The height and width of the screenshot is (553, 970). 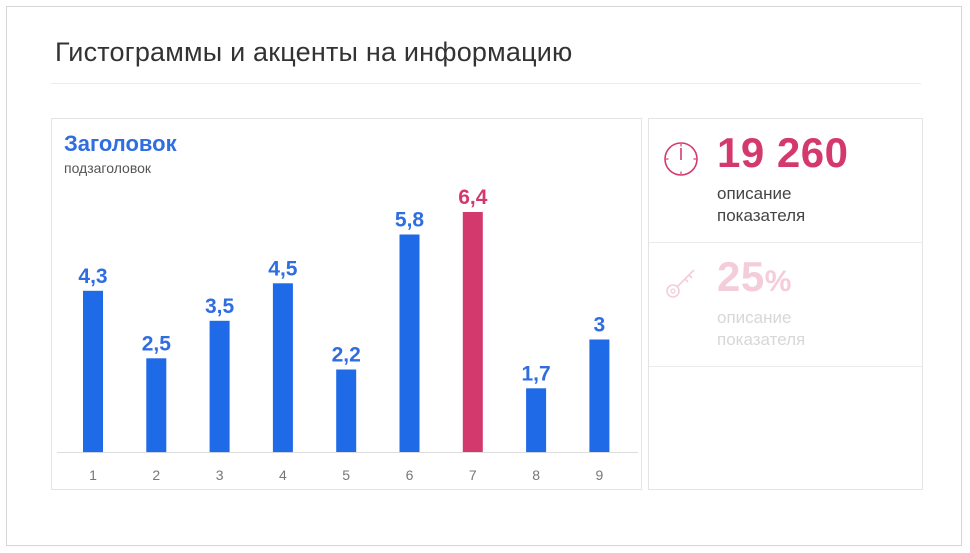 I want to click on title-divider, so click(x=486, y=83).